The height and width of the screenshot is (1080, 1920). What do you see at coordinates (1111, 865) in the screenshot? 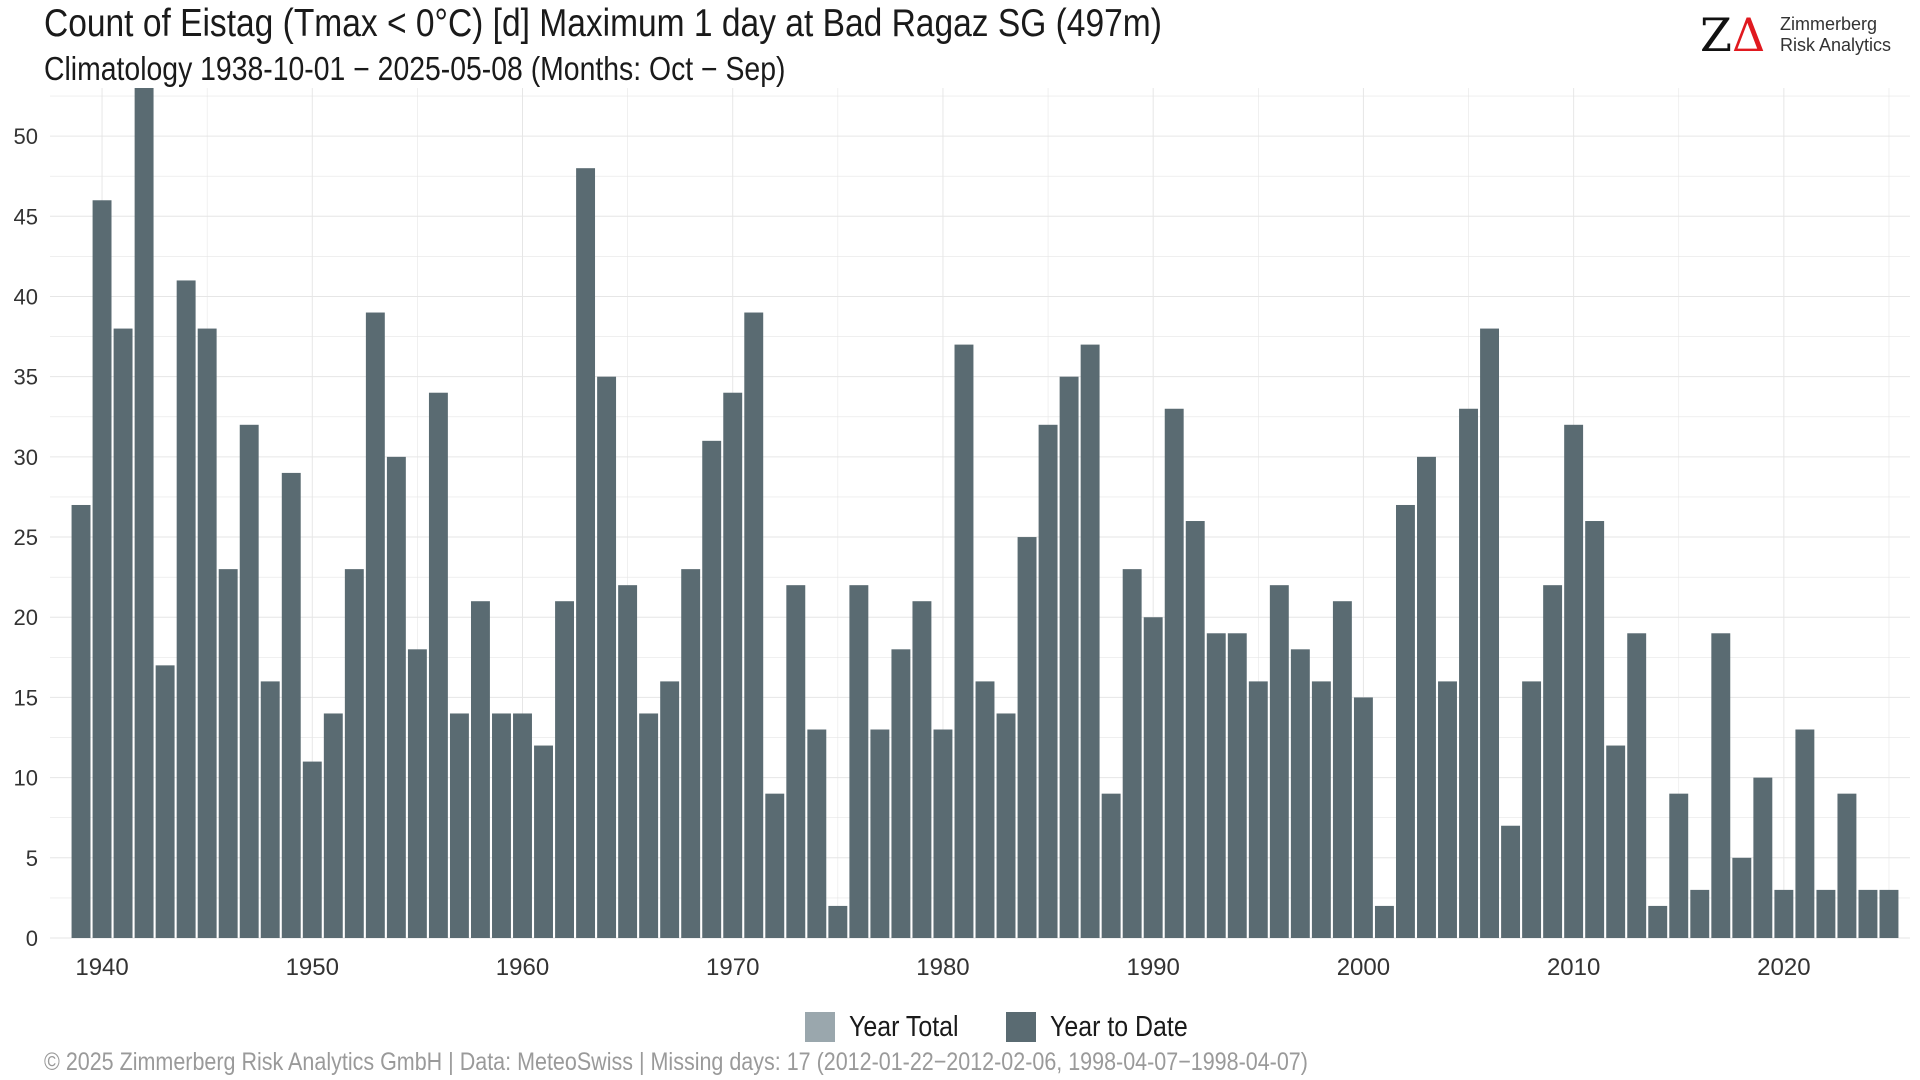
I see `bar-1988` at bounding box center [1111, 865].